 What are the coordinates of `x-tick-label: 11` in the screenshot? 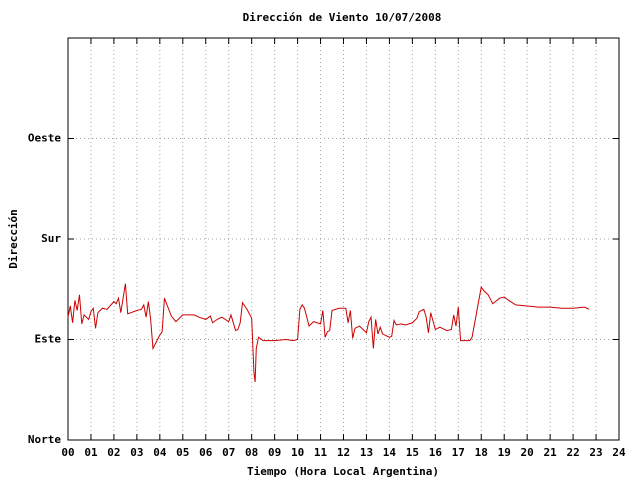 It's located at (321, 452).